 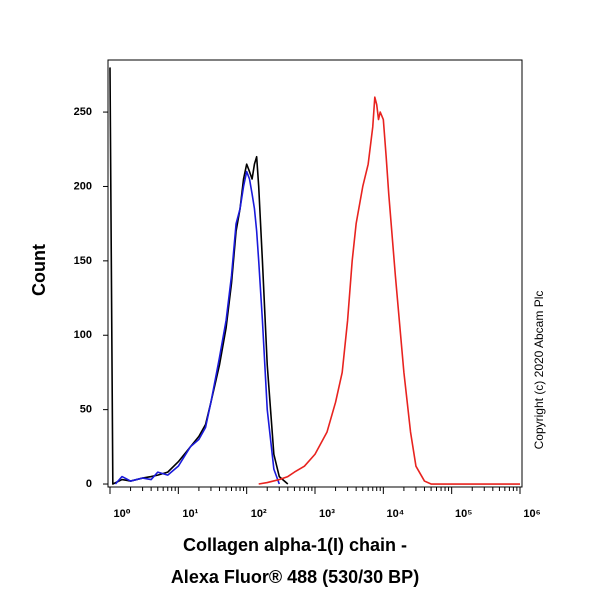 I want to click on y-tick-label: 50, so click(x=86, y=410).